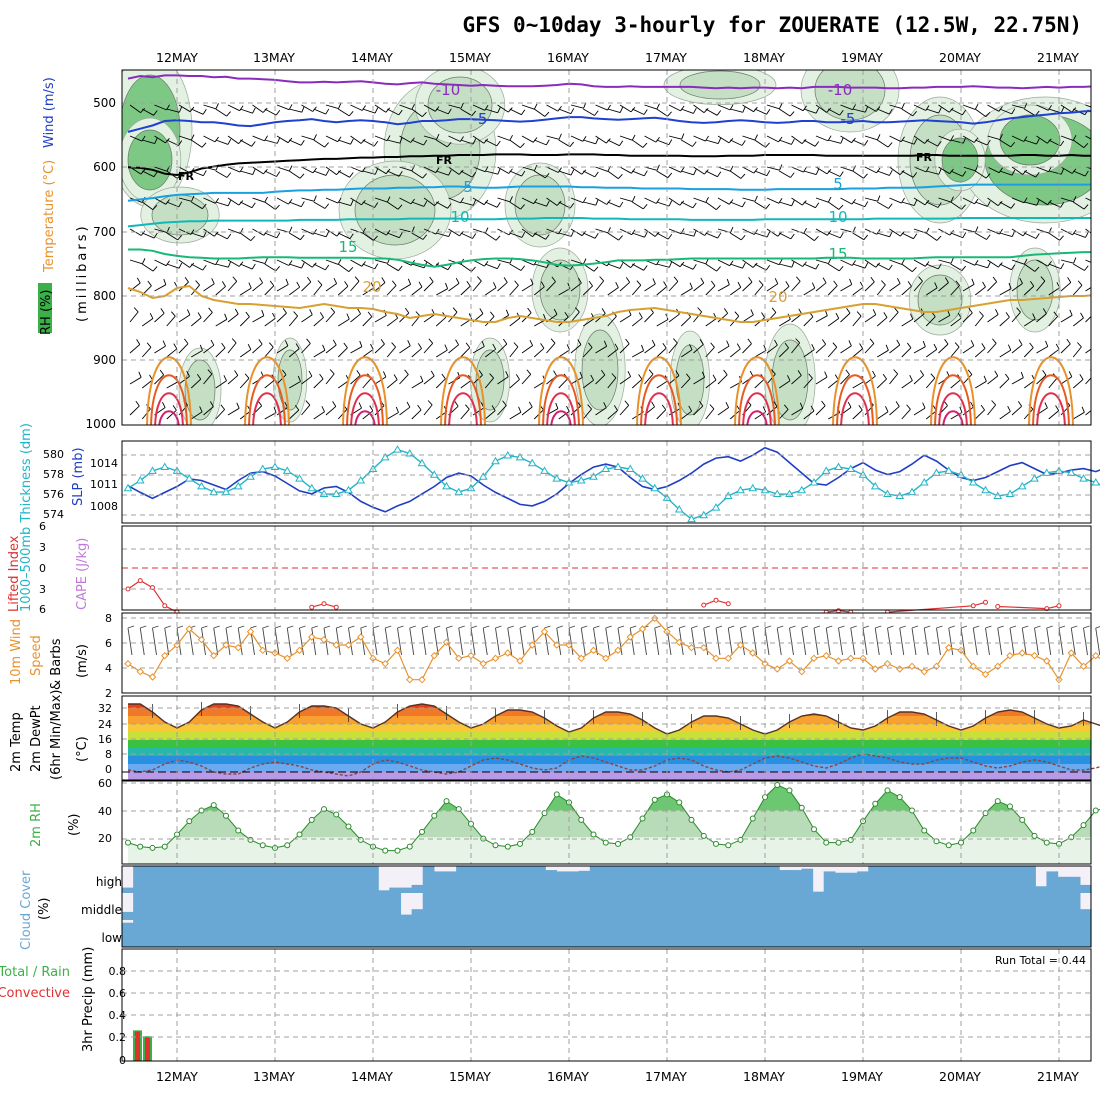  What do you see at coordinates (108, 769) in the screenshot?
I see `temp-tick-0: 0` at bounding box center [108, 769].